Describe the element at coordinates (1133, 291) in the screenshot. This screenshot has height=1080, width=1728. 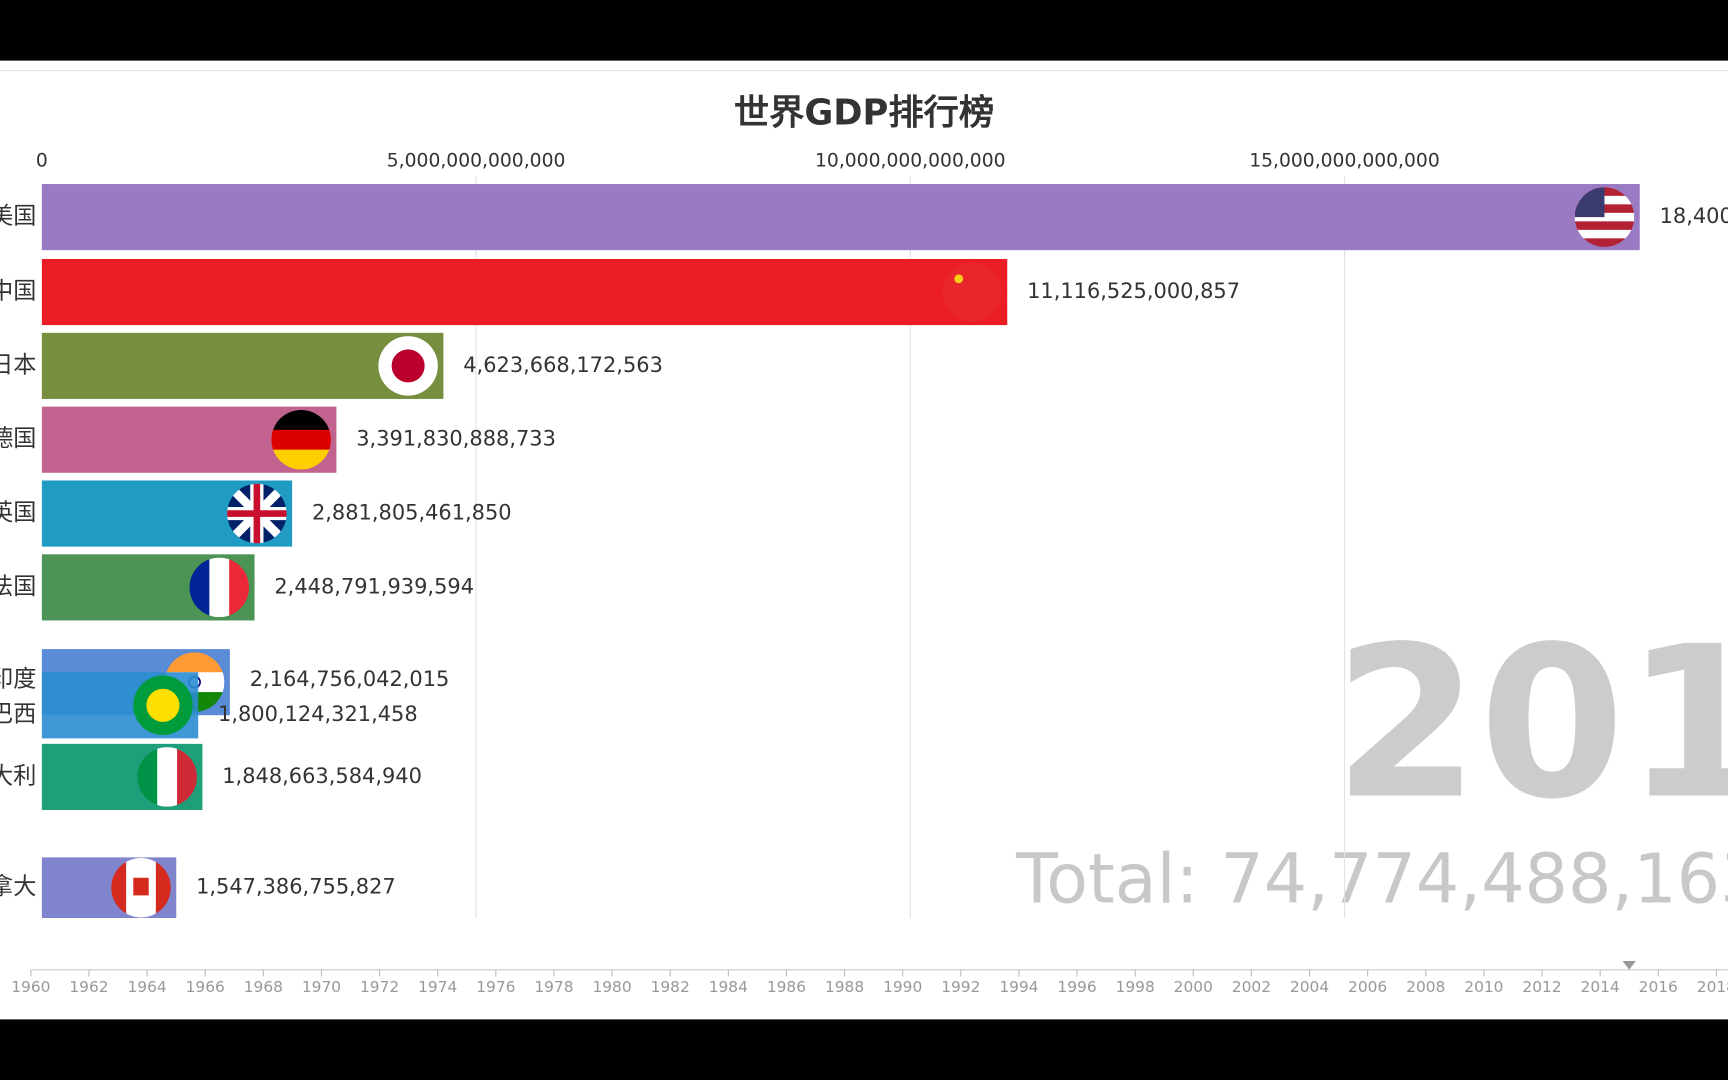
I see `value-label: 11,116,525,000,857` at that location.